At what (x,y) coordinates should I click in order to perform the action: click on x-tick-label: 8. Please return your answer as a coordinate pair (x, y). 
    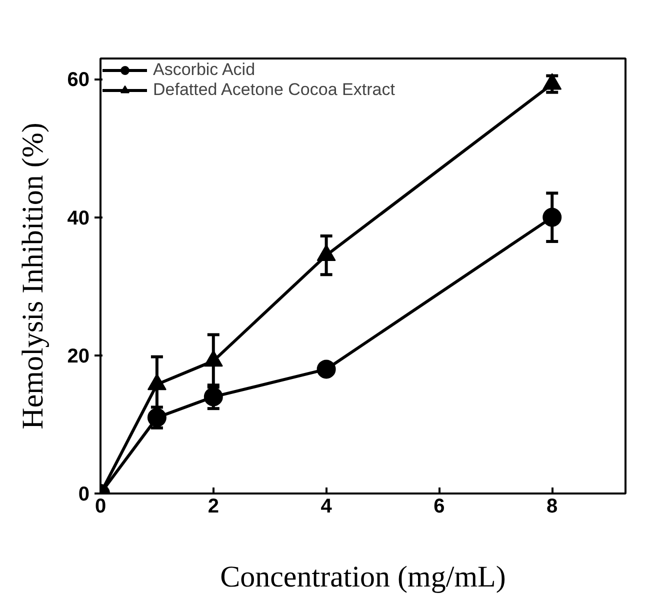
    Looking at the image, I should click on (552, 507).